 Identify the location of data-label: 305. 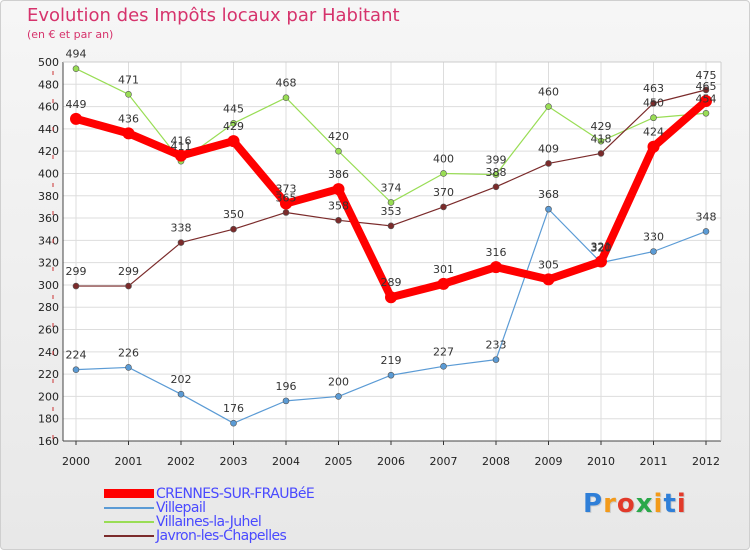
(548, 264).